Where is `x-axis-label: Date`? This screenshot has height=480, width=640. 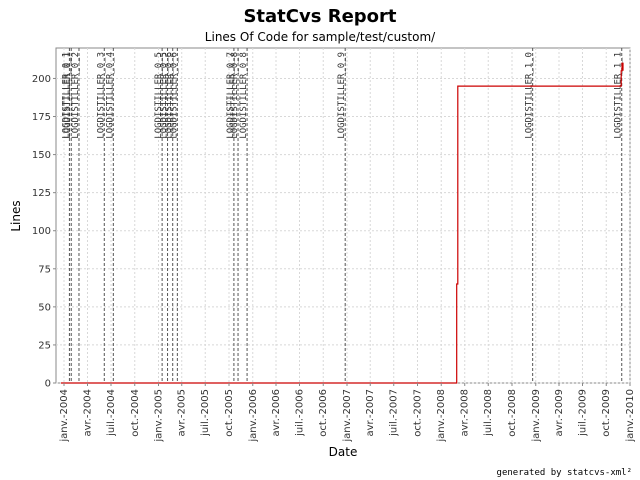 x-axis-label: Date is located at coordinates (343, 452).